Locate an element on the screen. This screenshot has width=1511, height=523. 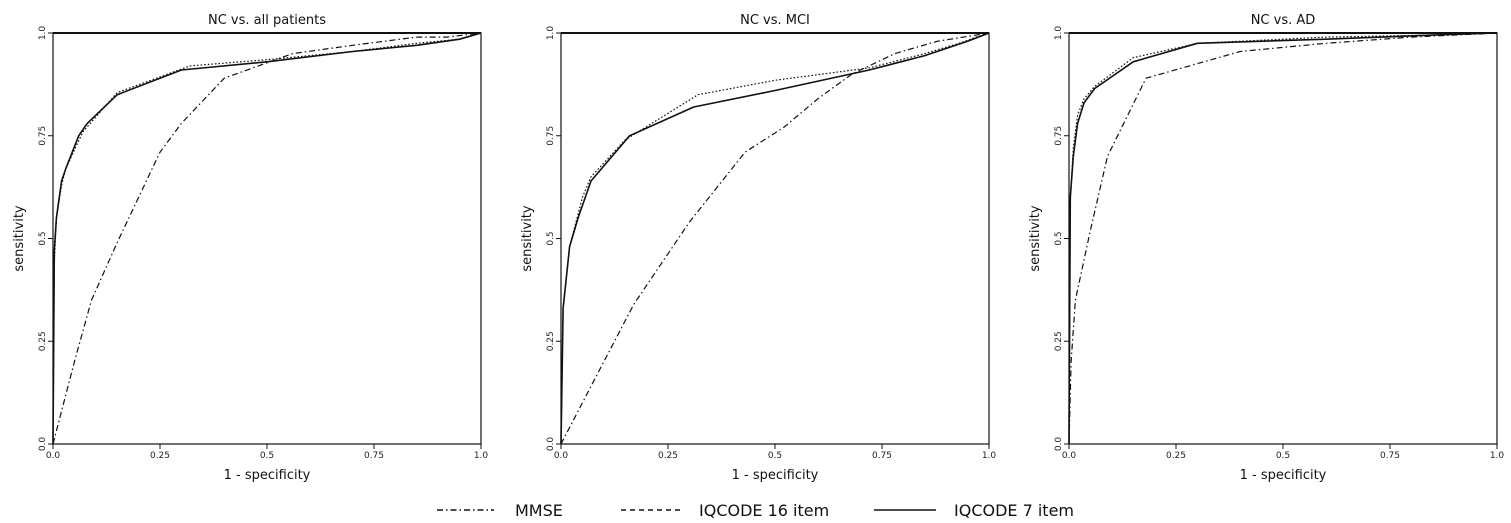
panel-title: NC vs. all patients is located at coordinates (267, 20).